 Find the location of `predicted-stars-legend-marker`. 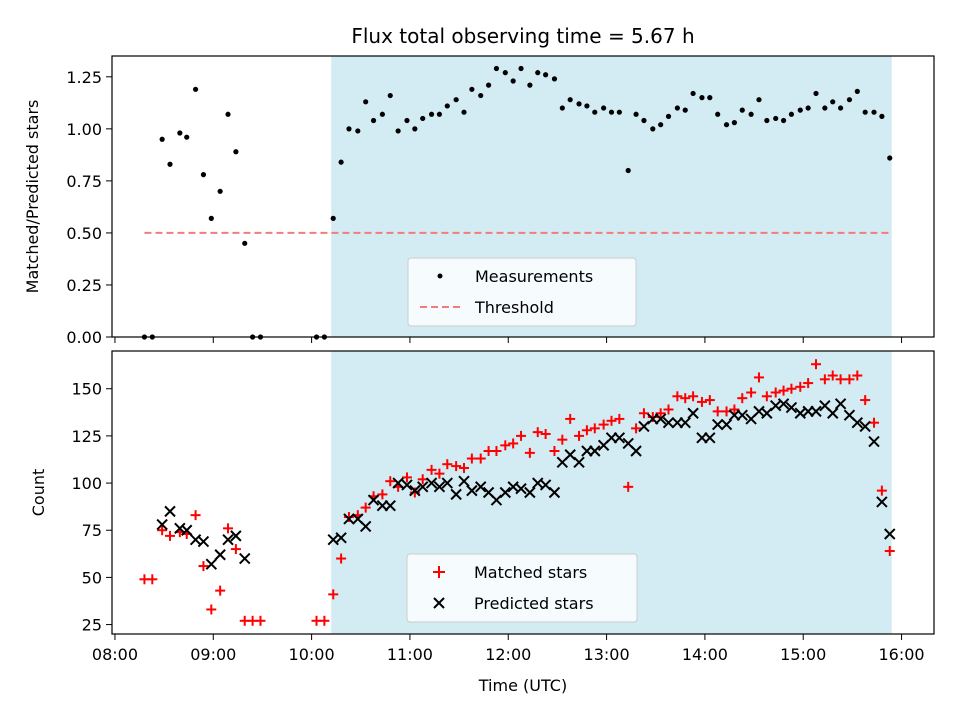

predicted-stars-legend-marker is located at coordinates (439, 603).